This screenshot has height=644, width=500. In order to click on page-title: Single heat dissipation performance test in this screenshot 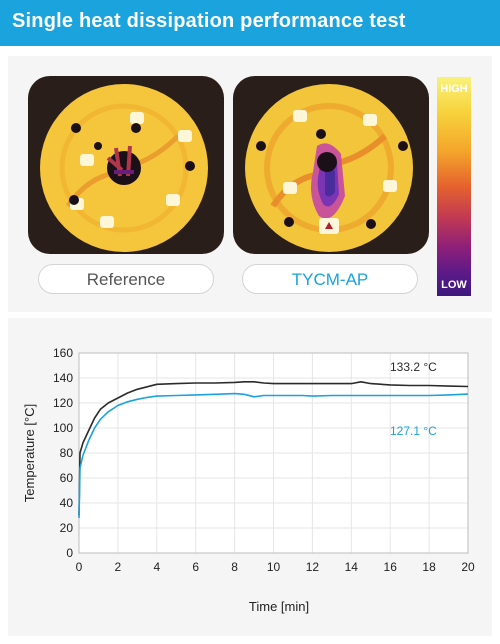, I will do `click(209, 21)`.